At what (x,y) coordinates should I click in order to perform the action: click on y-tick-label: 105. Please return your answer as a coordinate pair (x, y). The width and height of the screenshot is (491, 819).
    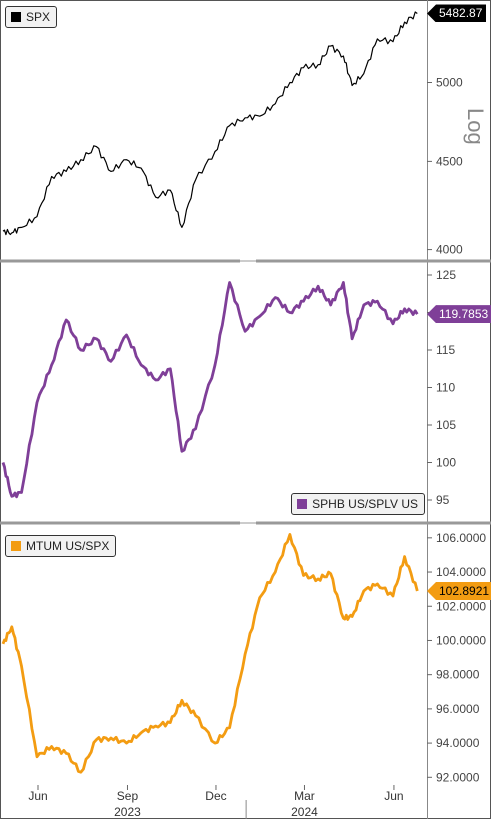
    Looking at the image, I should click on (446, 425).